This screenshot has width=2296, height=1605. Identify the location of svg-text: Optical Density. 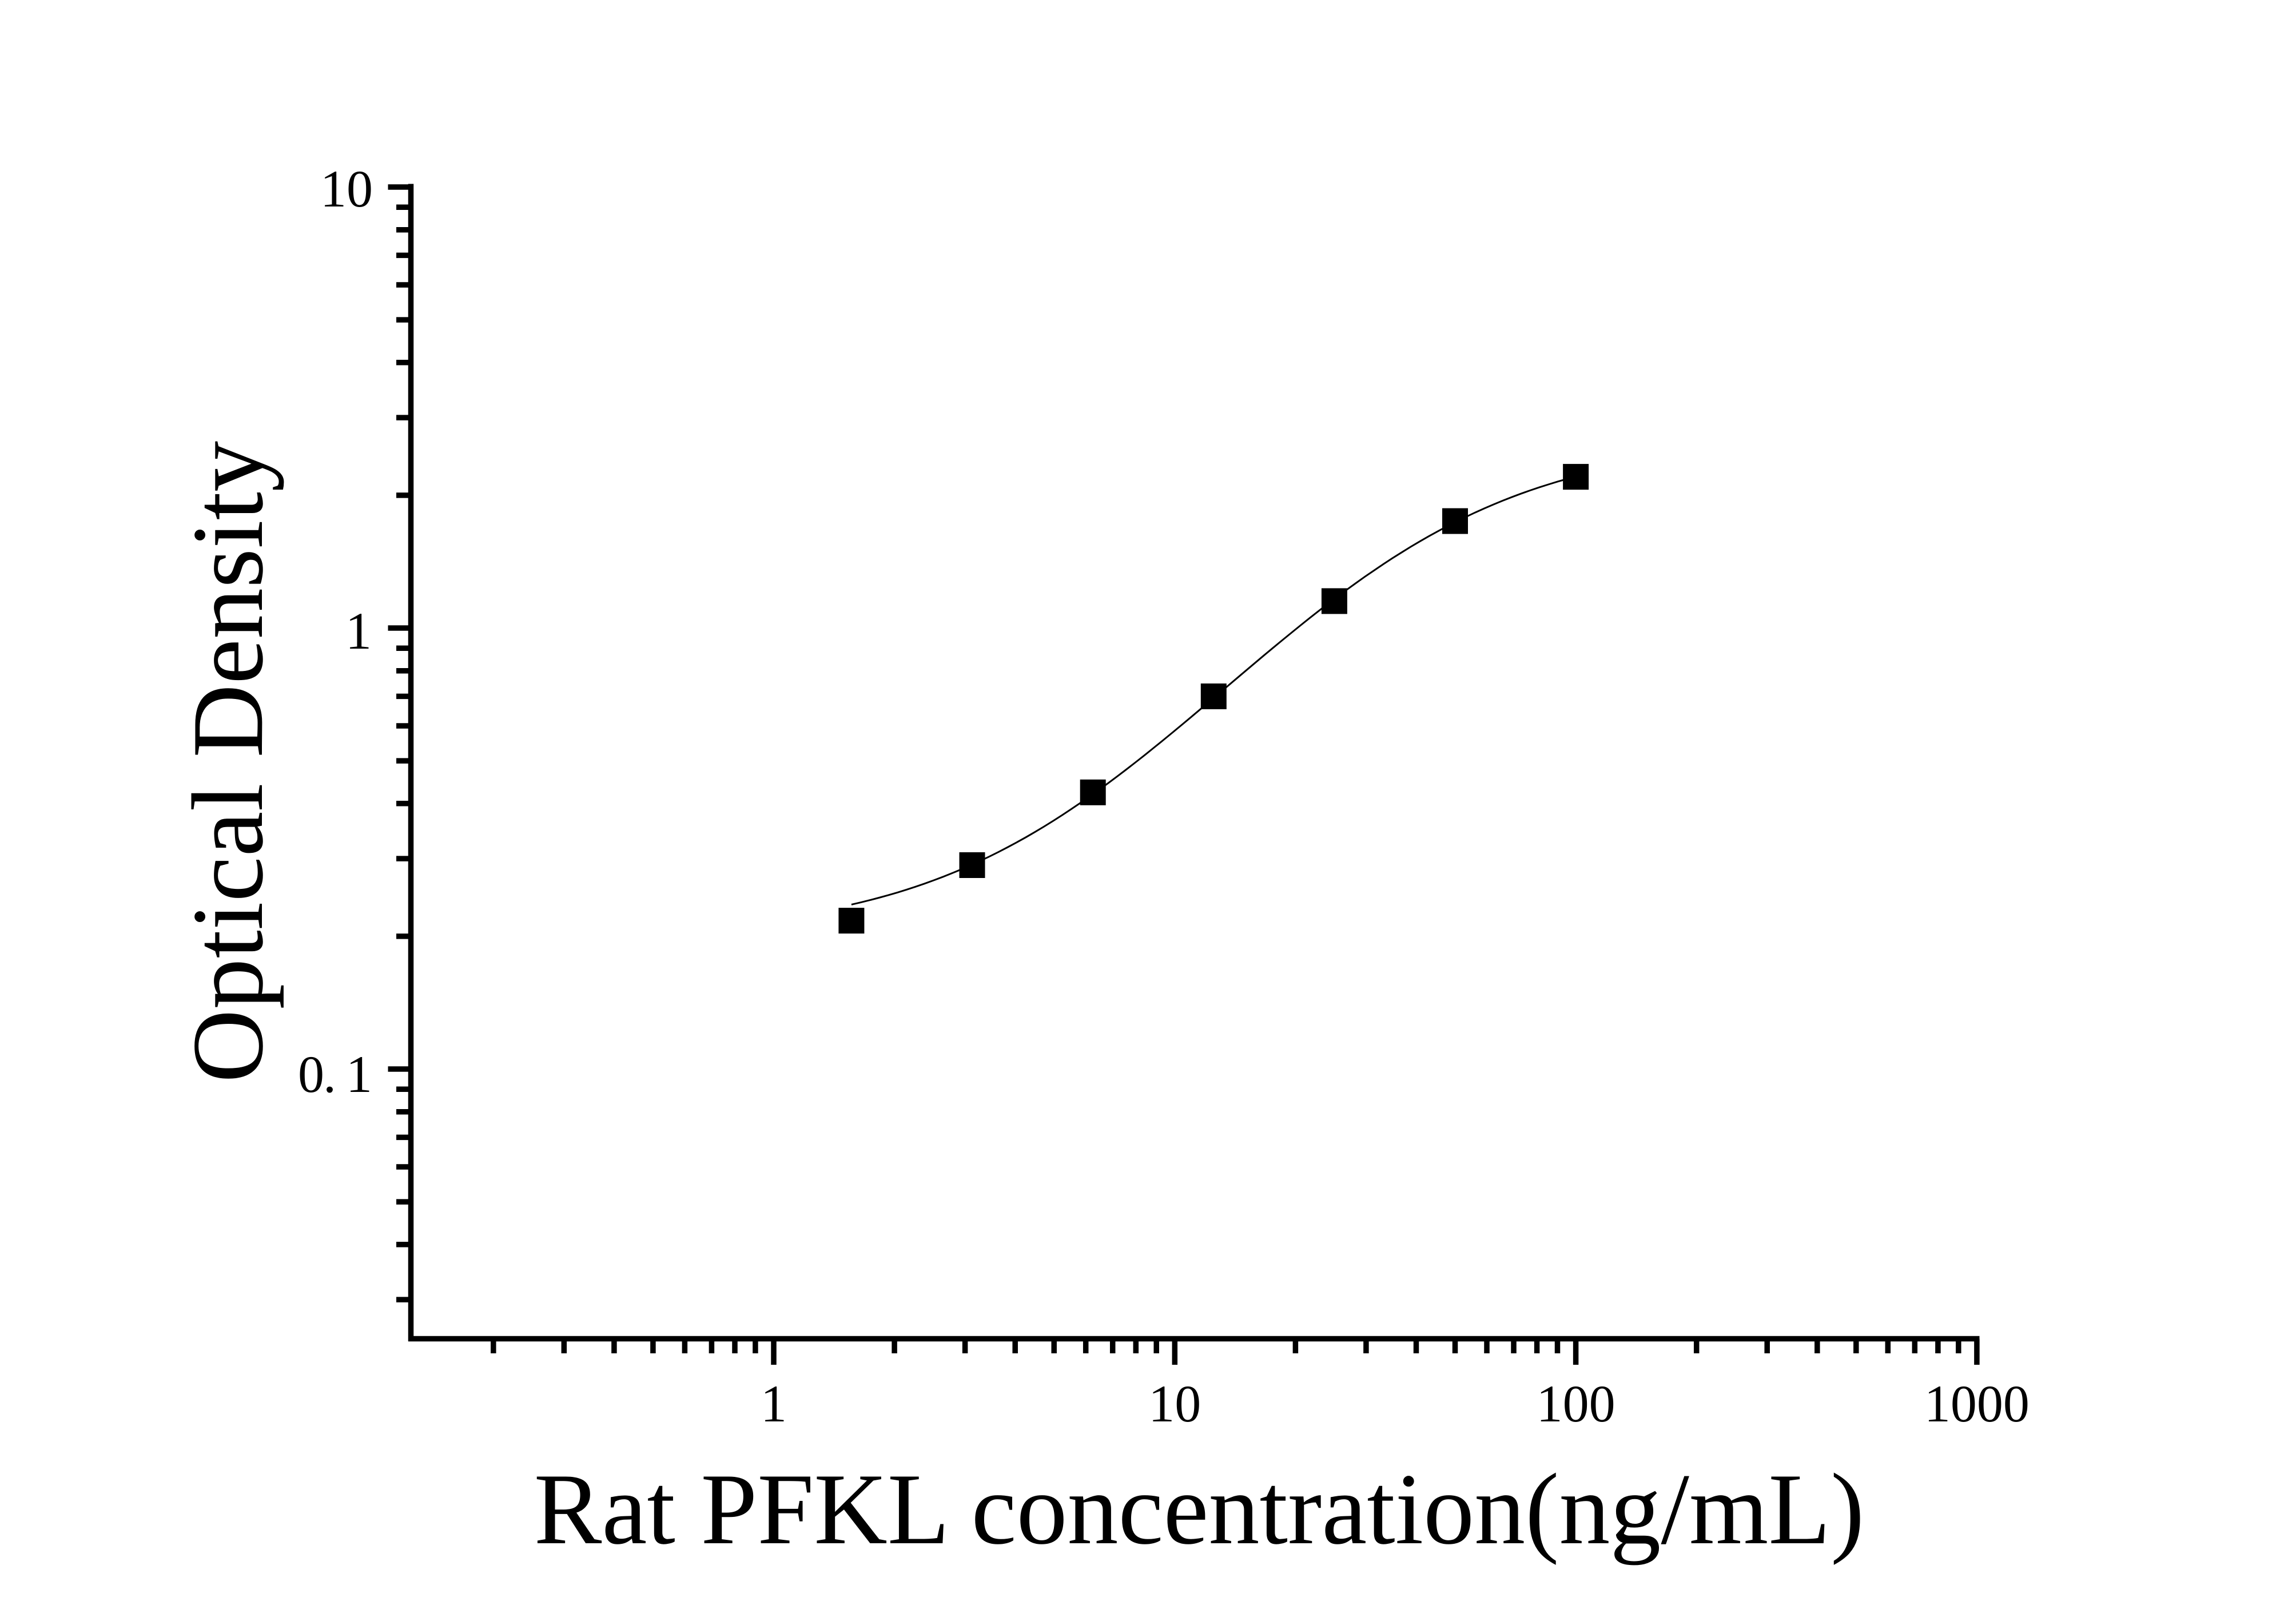
(227, 762).